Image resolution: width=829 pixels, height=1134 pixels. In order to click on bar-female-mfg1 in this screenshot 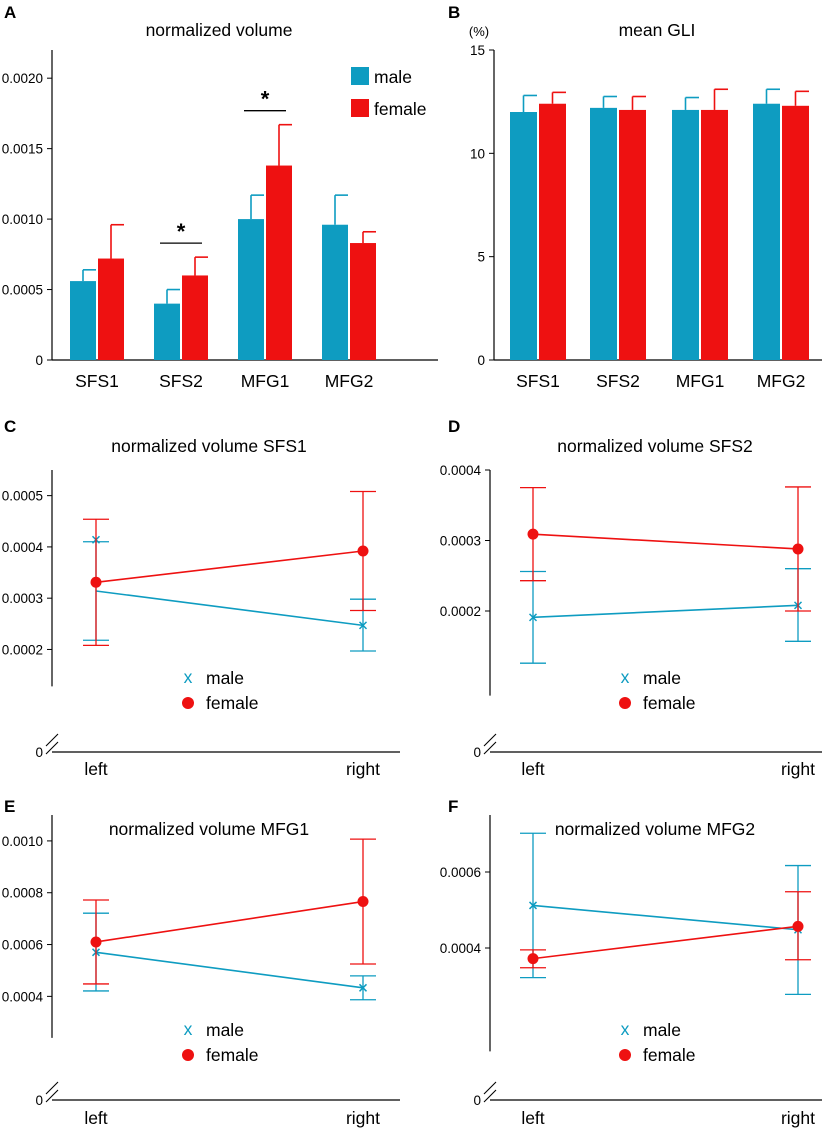, I will do `click(279, 262)`.